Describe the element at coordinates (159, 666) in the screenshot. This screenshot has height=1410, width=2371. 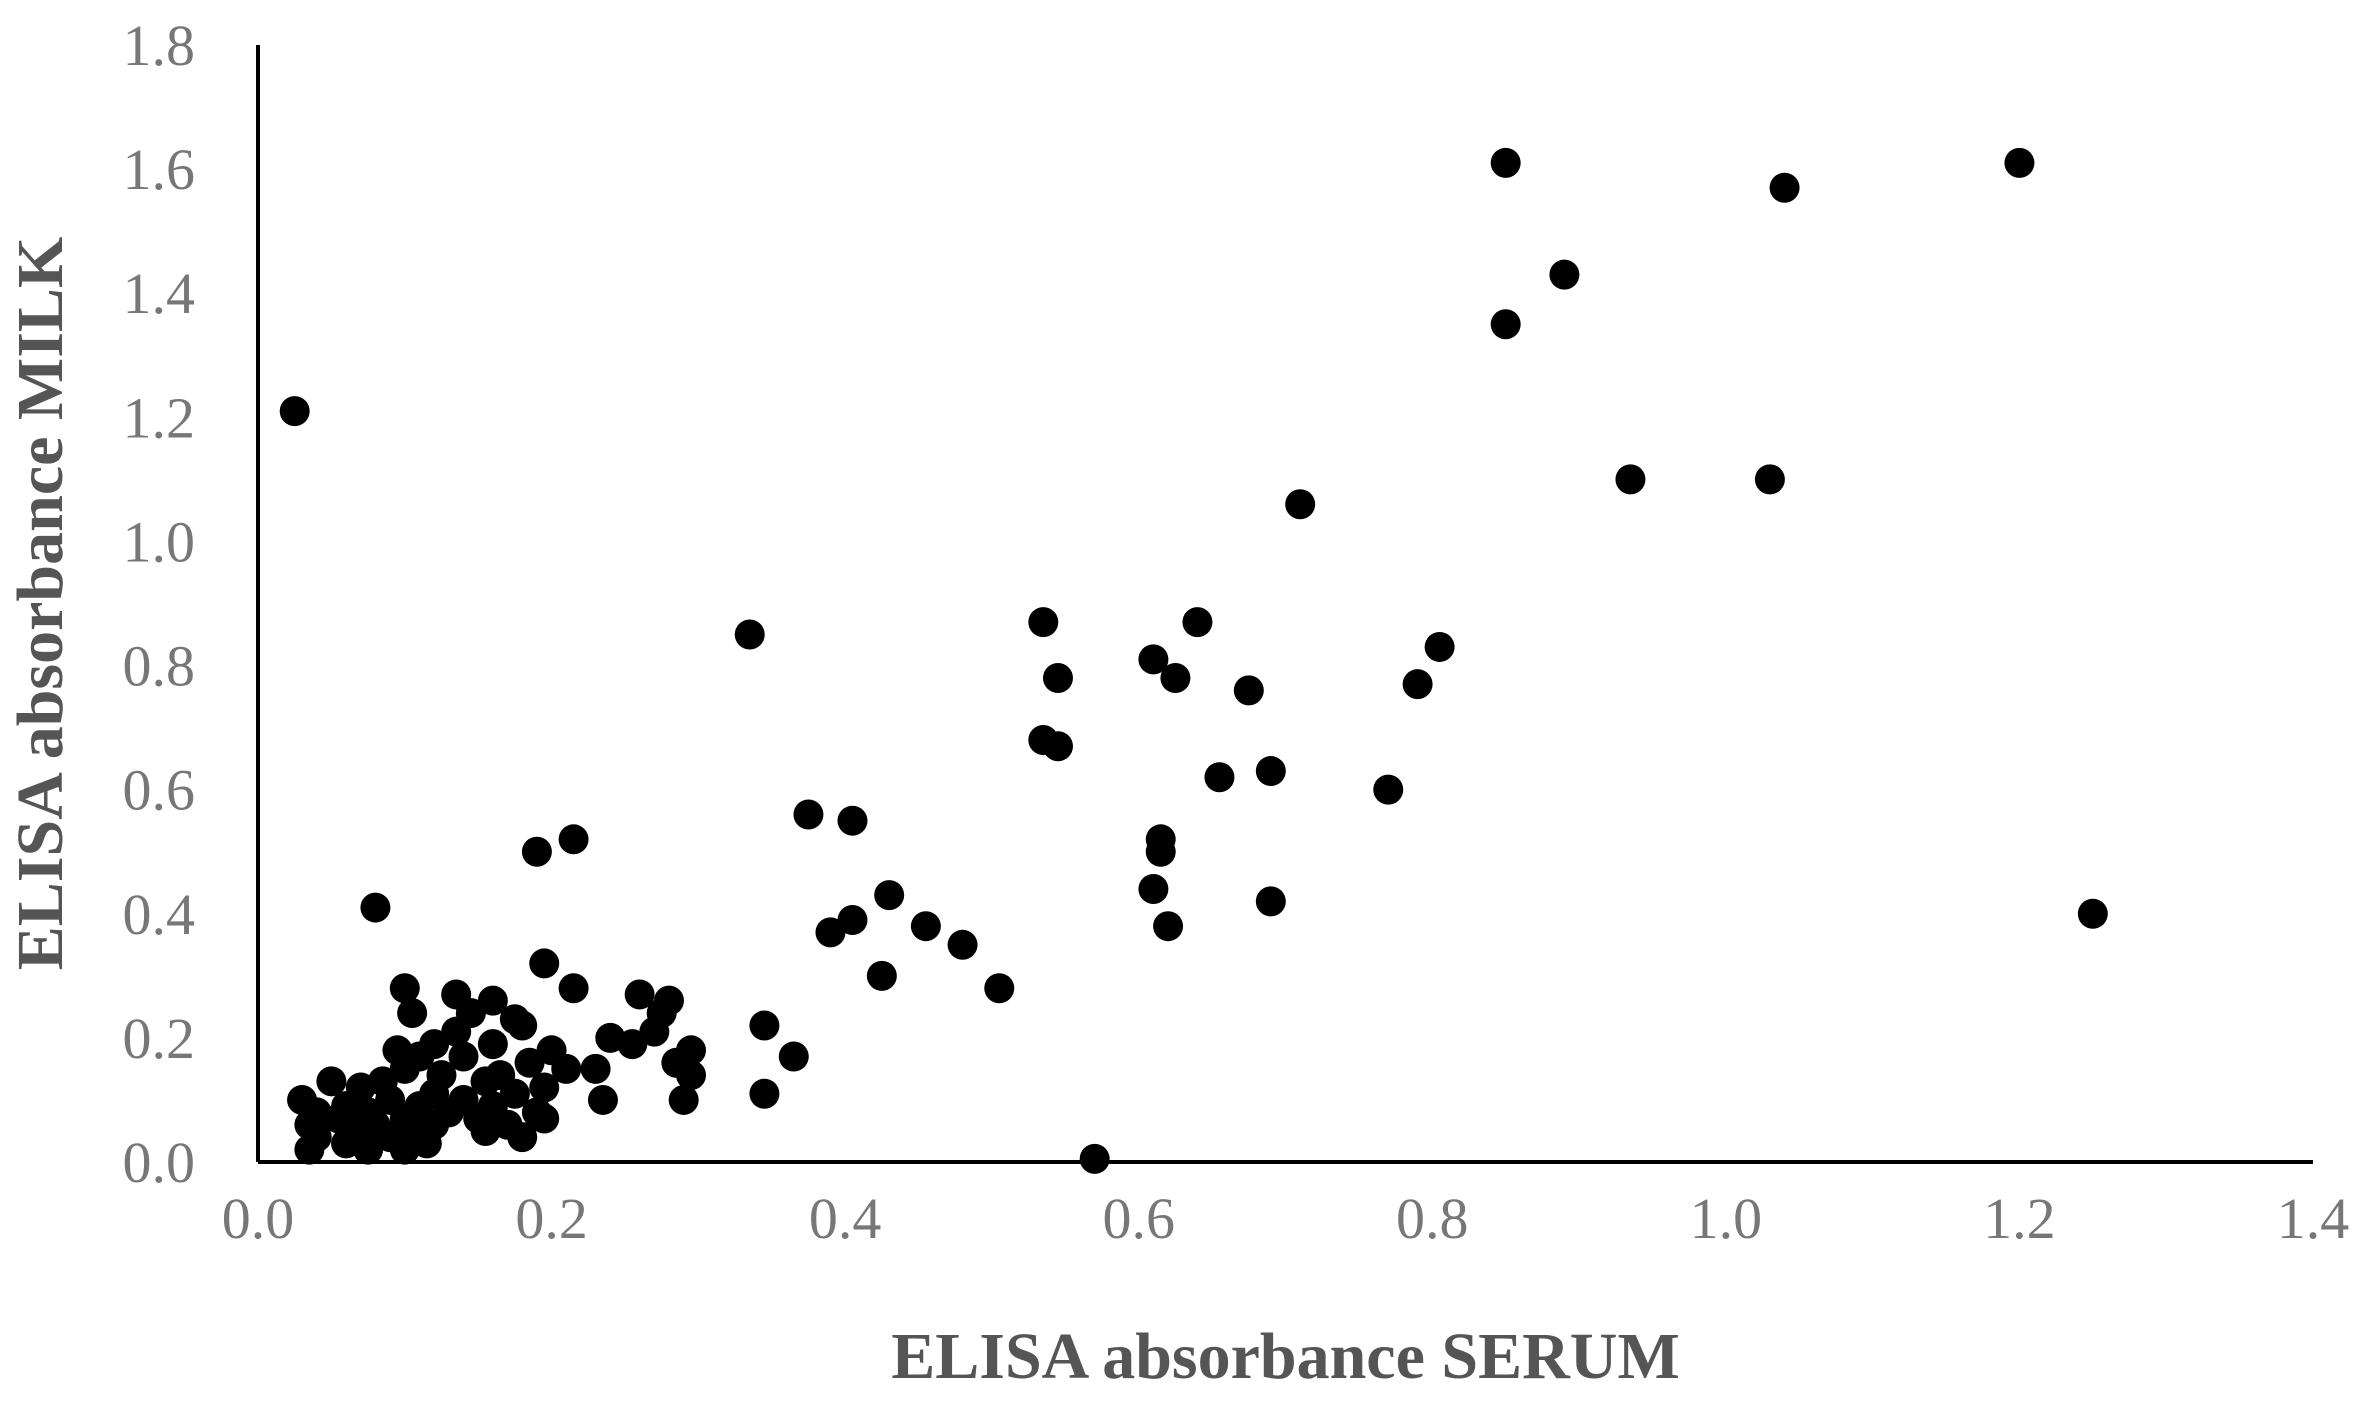
I see `y-tick-label: 0.8` at that location.